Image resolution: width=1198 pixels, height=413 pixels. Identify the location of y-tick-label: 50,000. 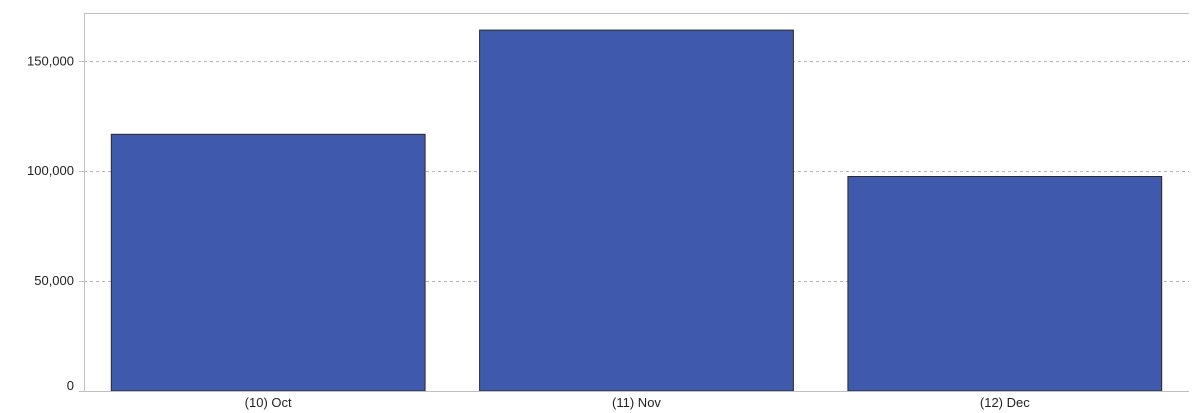
(54, 280).